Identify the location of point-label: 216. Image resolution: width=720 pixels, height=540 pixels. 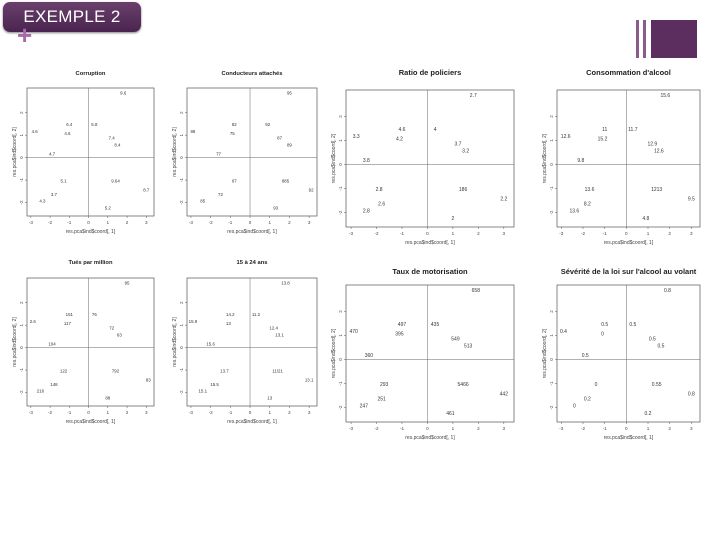
(41, 391).